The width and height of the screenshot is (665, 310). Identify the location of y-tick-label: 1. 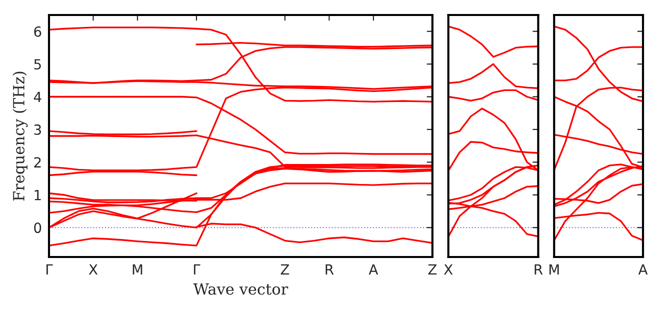
(37, 195).